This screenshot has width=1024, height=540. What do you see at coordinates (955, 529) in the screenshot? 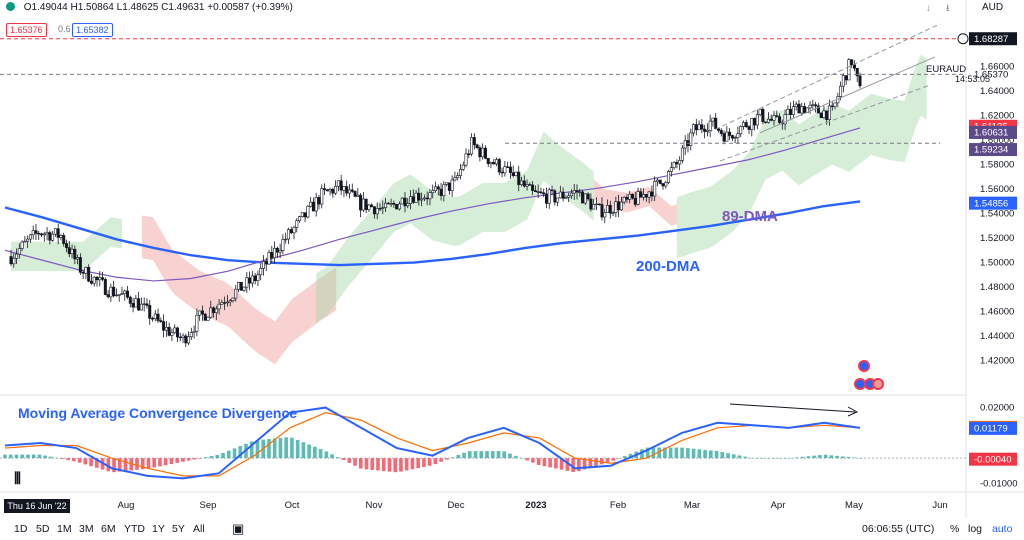
I see `percent-toggle: %` at bounding box center [955, 529].